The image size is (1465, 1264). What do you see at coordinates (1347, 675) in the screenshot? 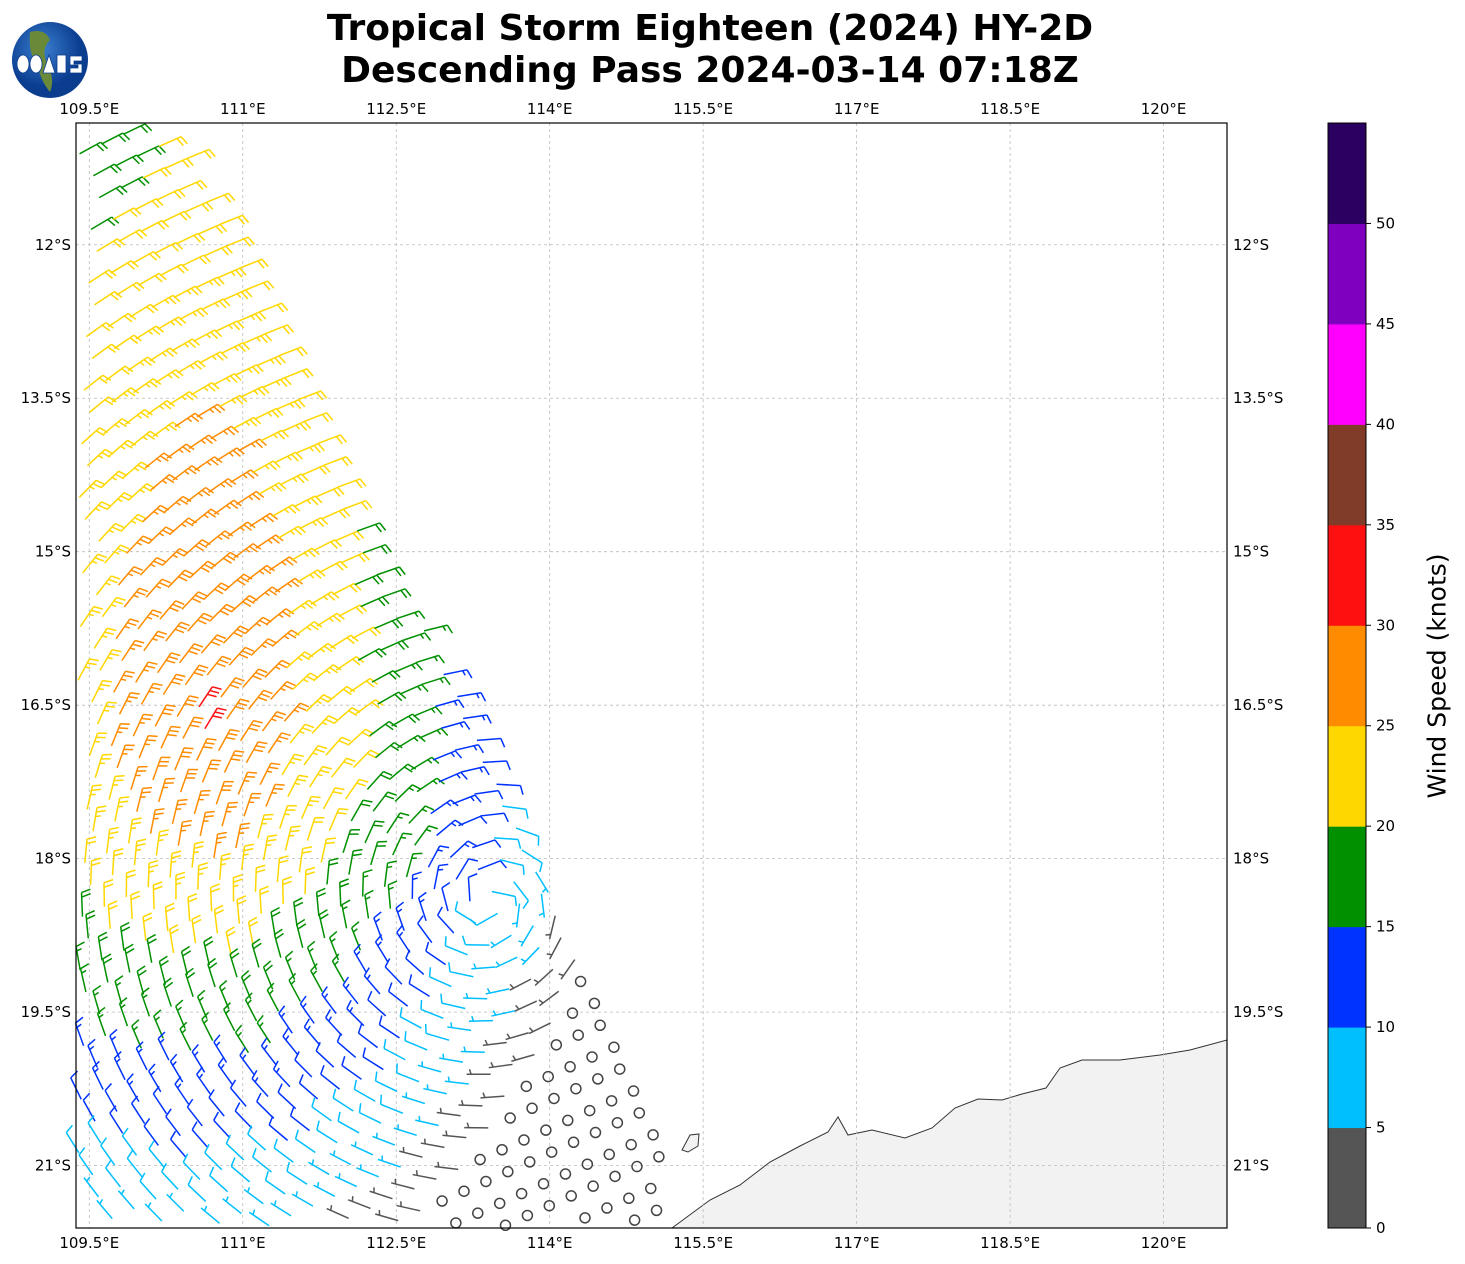
I see `colorbar-frame` at bounding box center [1347, 675].